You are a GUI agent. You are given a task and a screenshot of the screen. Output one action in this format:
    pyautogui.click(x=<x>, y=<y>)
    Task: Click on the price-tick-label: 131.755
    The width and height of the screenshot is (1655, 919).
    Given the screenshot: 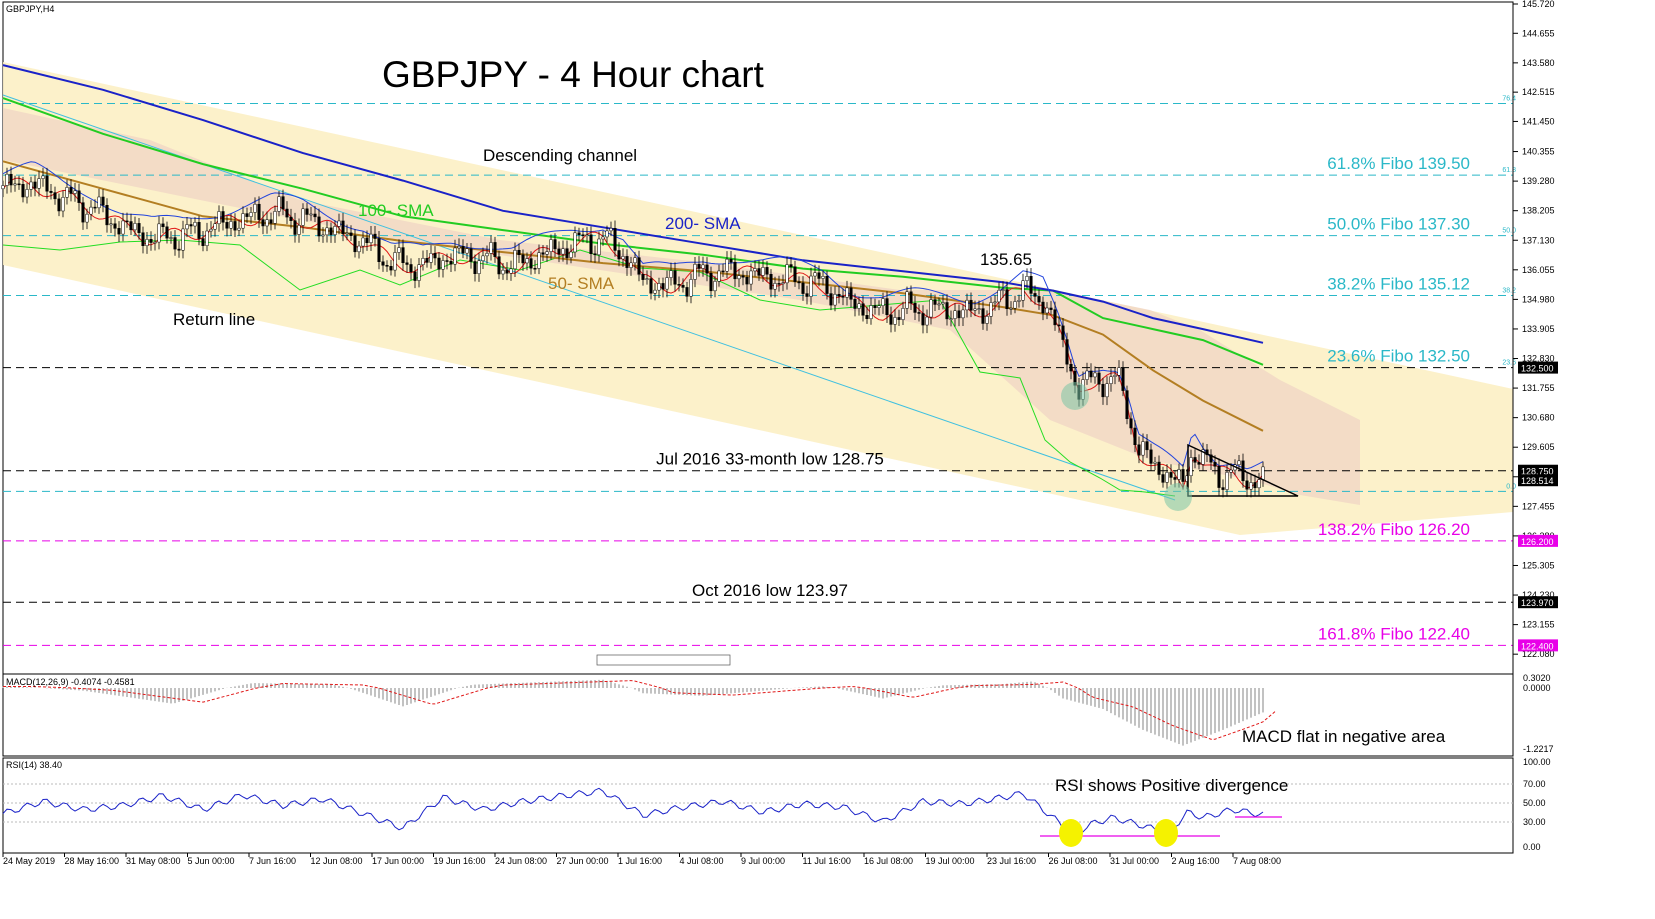 What is the action you would take?
    pyautogui.click(x=1538, y=388)
    